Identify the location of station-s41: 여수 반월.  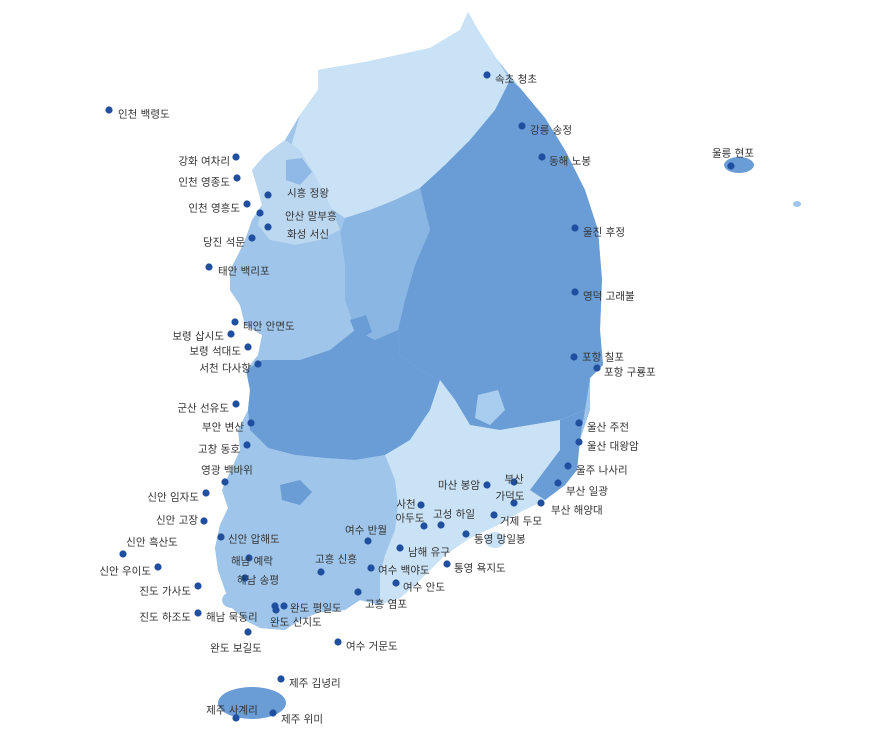
(366, 535).